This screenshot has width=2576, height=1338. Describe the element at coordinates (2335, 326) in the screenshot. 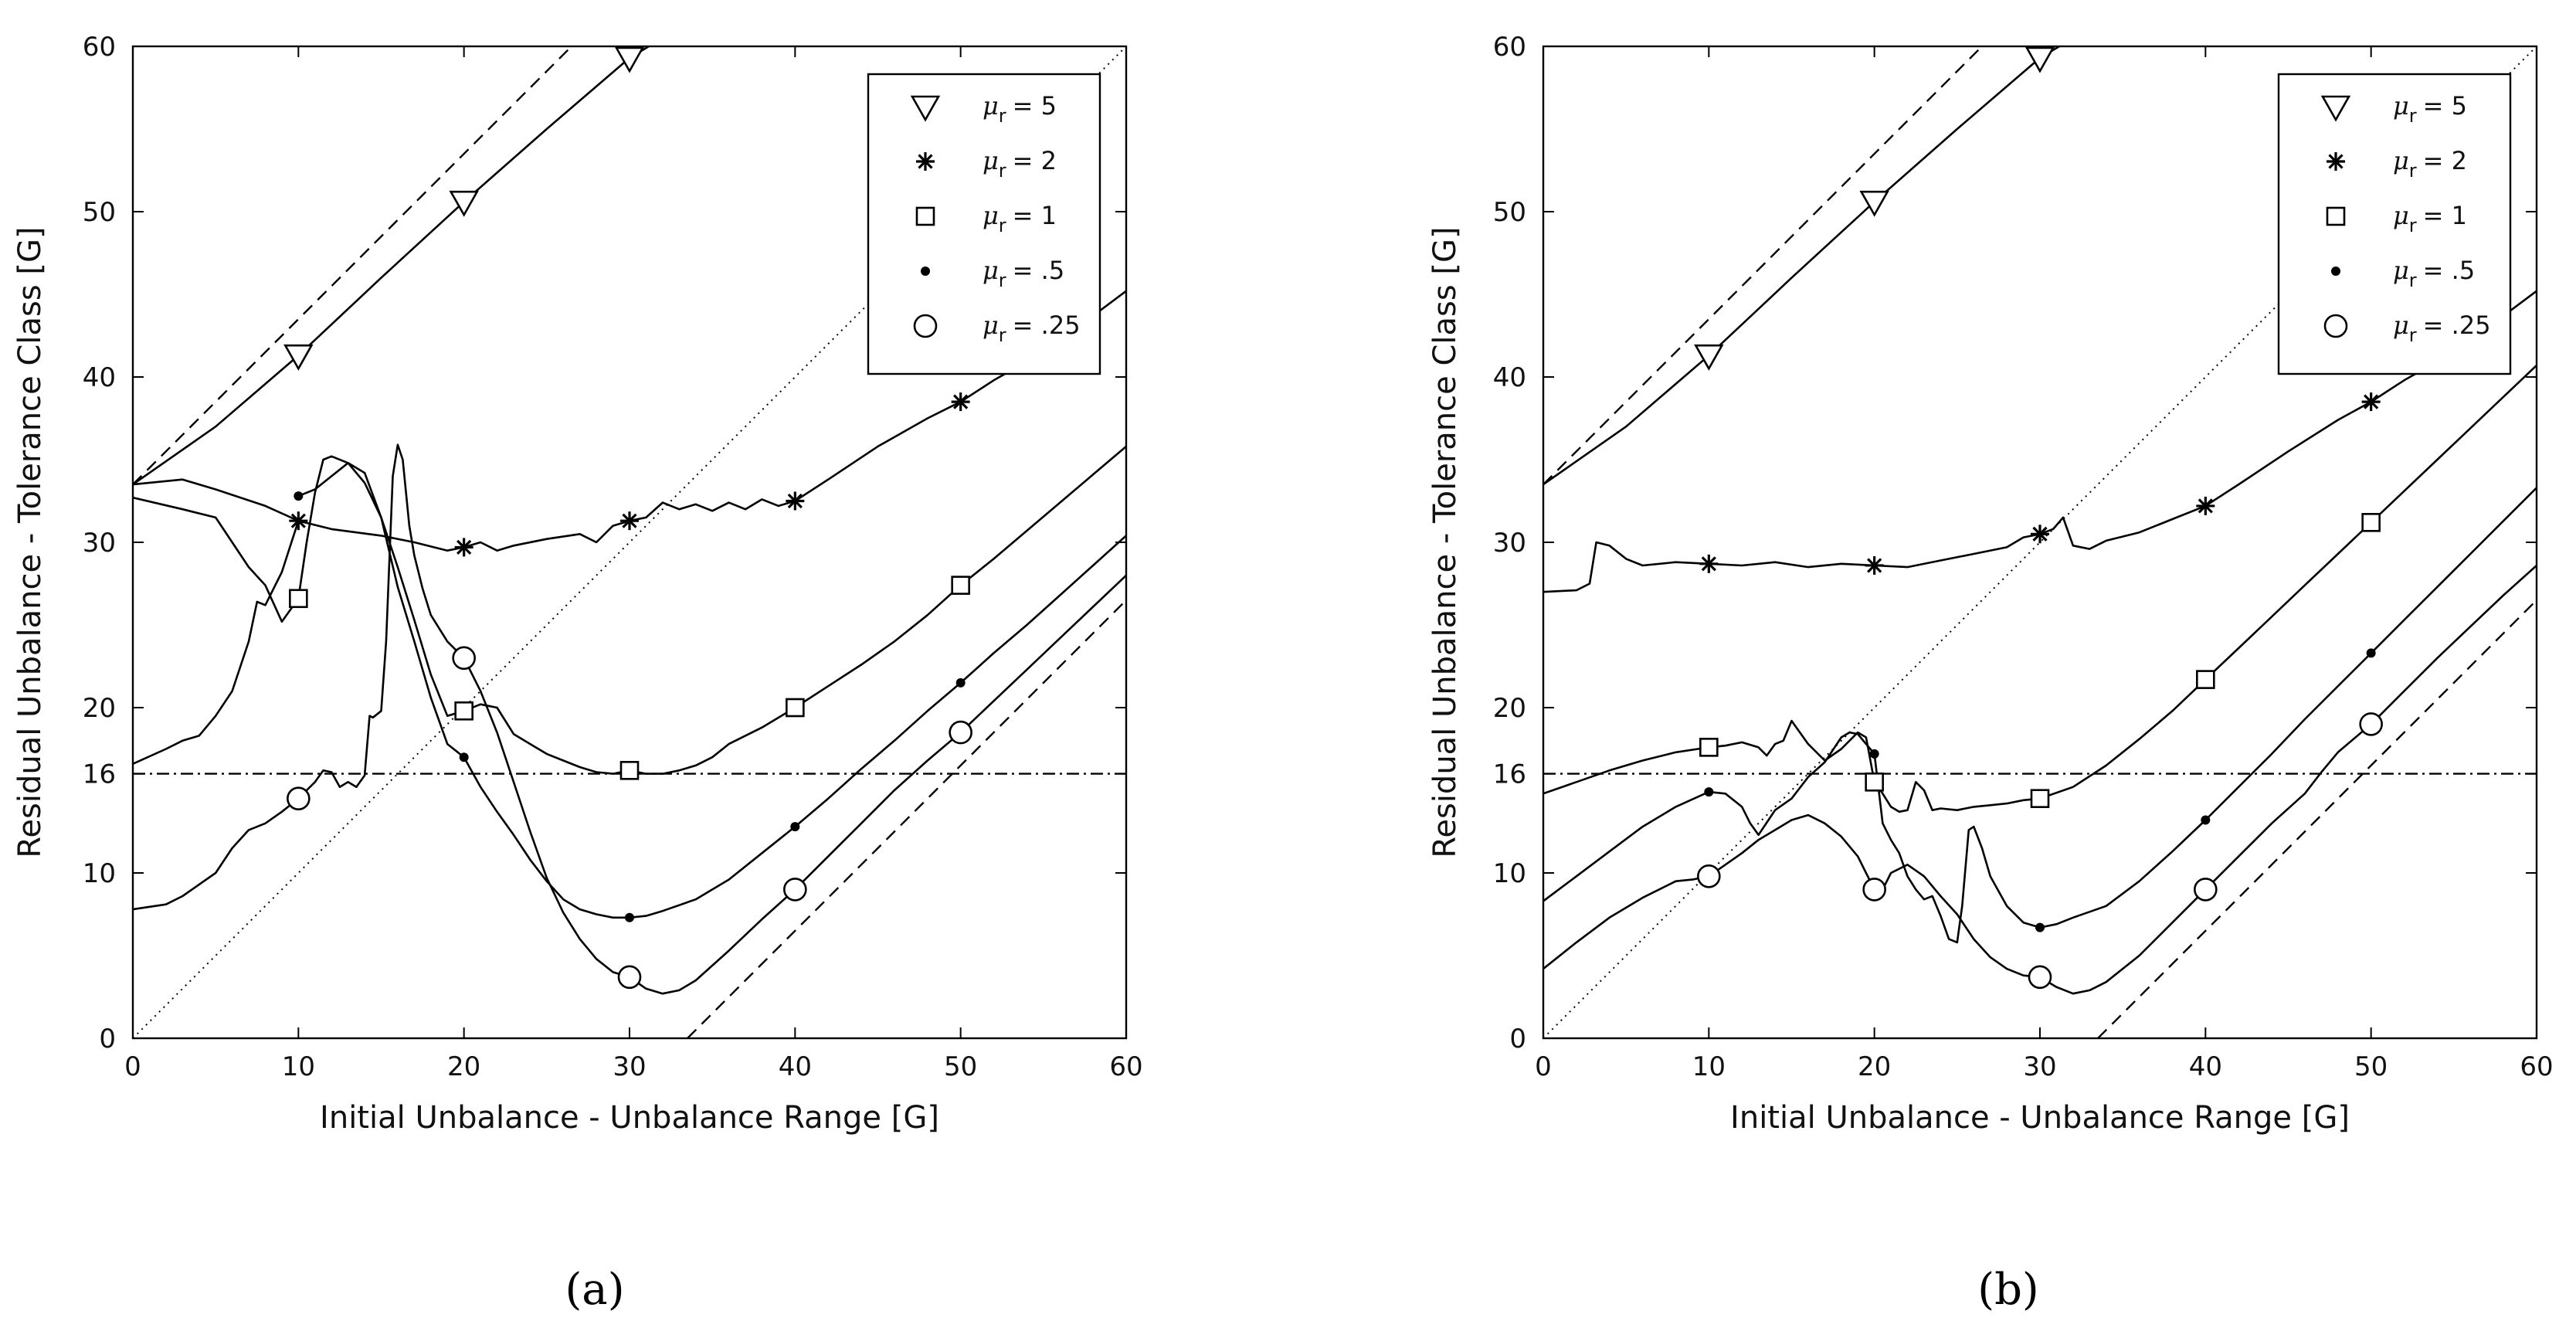

I see `legend-marker-circle` at that location.